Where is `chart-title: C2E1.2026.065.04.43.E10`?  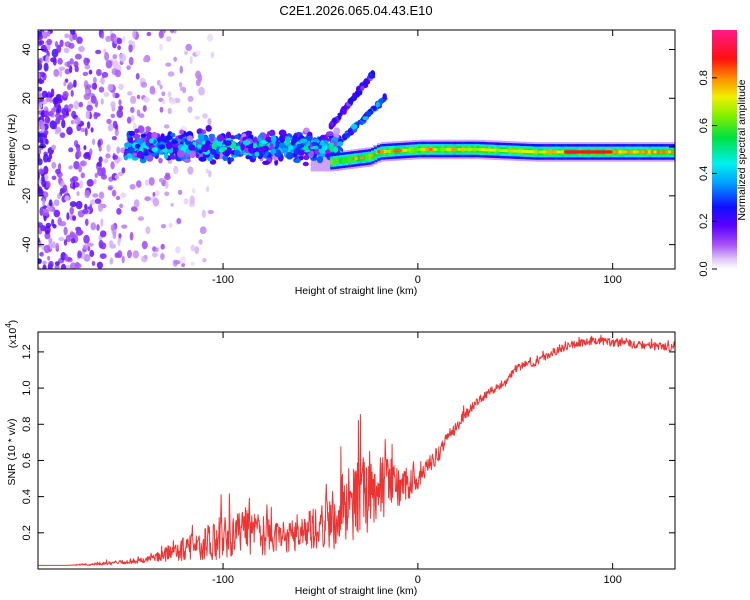
chart-title: C2E1.2026.065.04.43.E10 is located at coordinates (355, 10).